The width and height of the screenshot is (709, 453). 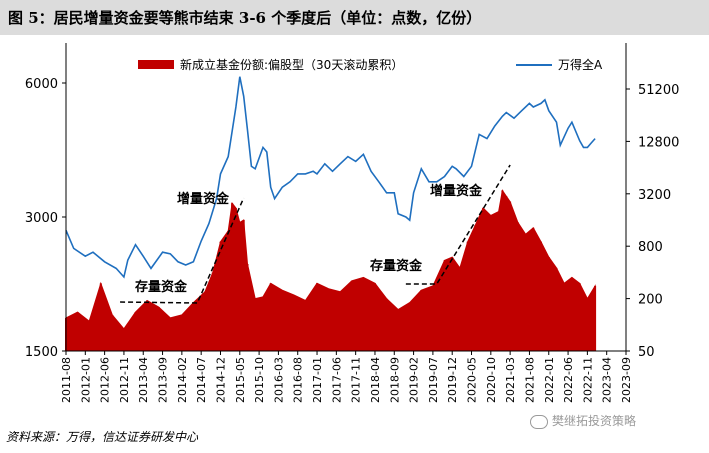 What do you see at coordinates (336, 380) in the screenshot?
I see `x-tick-label: 2017-06` at bounding box center [336, 380].